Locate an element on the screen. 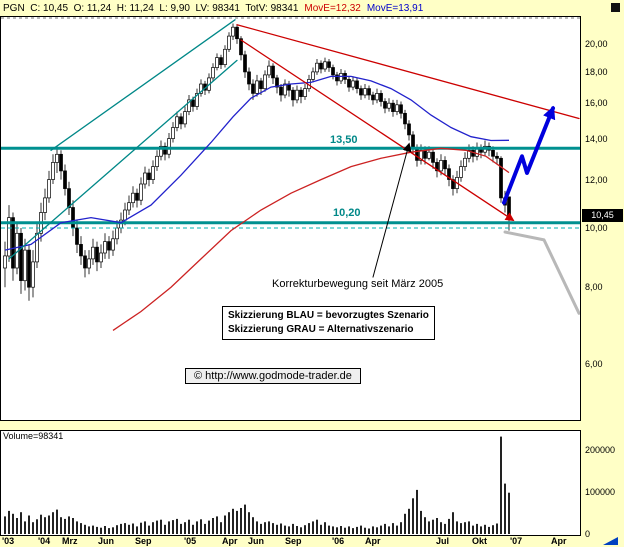 The width and height of the screenshot is (624, 547). volume-value-label: Volume=98341 is located at coordinates (33, 436).